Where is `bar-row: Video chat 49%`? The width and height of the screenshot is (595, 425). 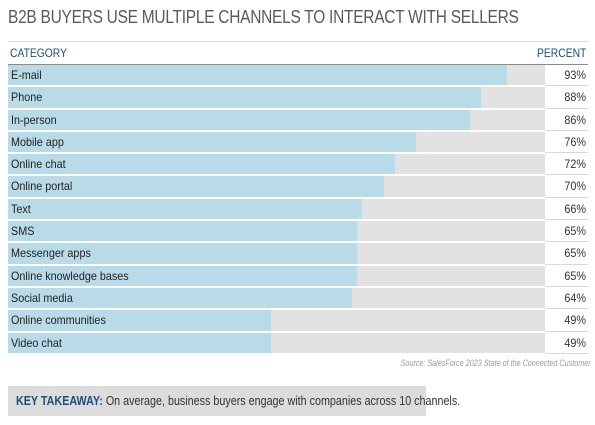
bar-row: Video chat 49% is located at coordinates (298, 343).